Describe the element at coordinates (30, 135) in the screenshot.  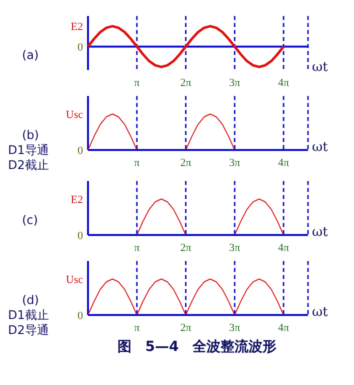
I see `text: (b)` at that location.